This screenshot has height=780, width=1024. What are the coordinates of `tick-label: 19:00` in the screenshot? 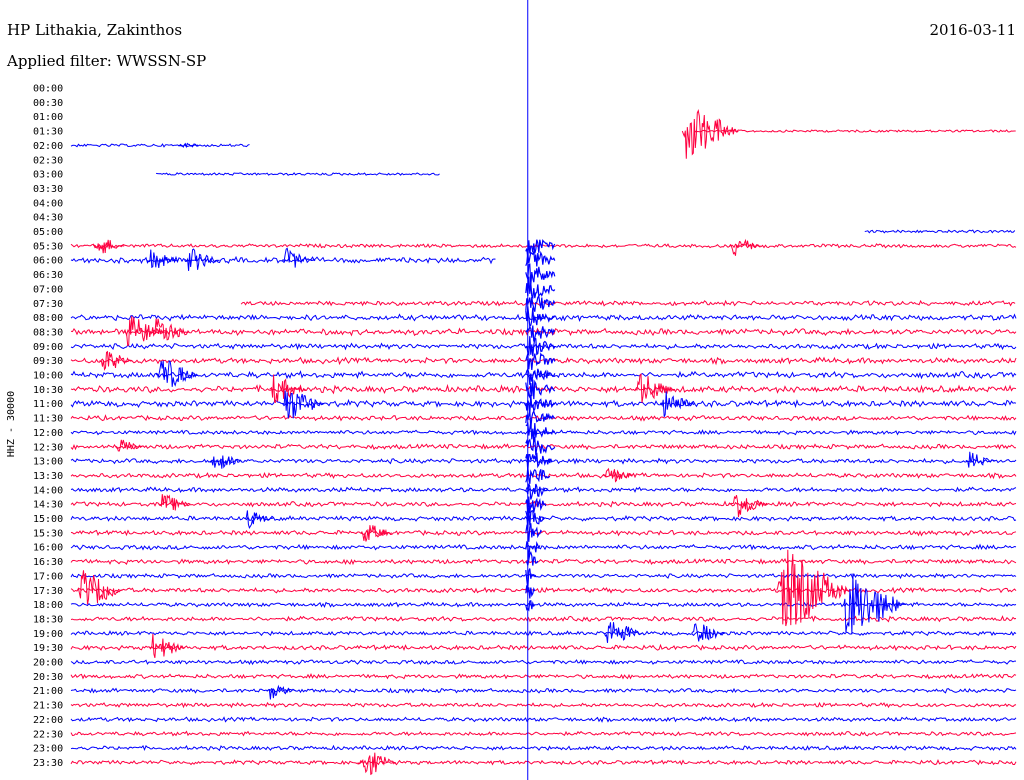 It's located at (48, 634).